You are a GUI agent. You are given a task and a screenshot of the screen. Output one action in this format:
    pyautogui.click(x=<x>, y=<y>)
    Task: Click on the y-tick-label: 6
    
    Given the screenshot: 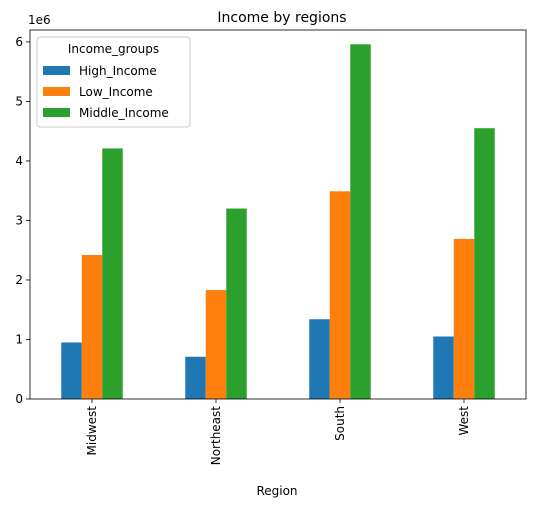 What is the action you would take?
    pyautogui.click(x=19, y=42)
    